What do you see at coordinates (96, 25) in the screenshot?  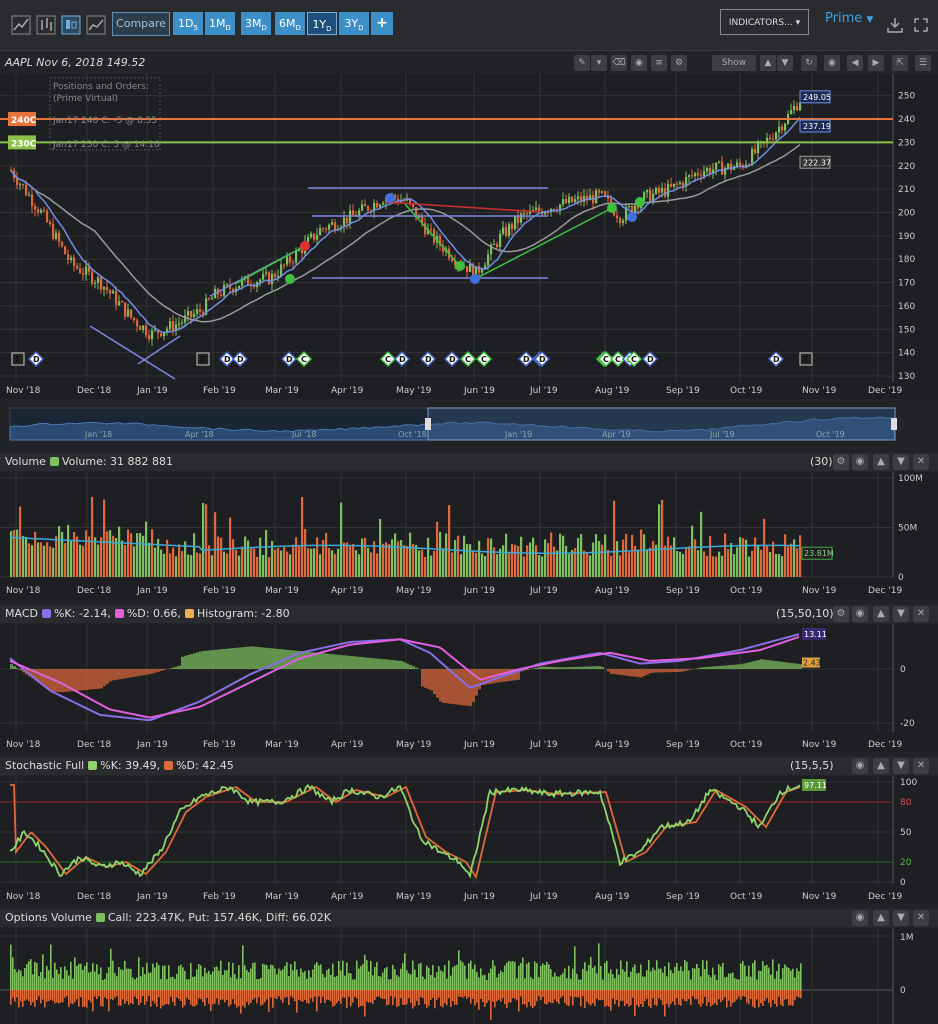 I see `area-chart-icon` at bounding box center [96, 25].